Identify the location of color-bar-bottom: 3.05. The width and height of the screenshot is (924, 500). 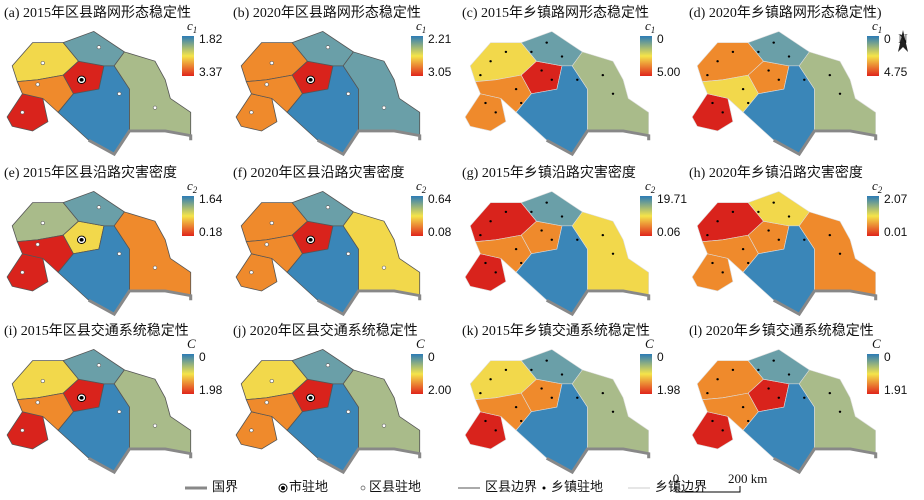
(440, 72).